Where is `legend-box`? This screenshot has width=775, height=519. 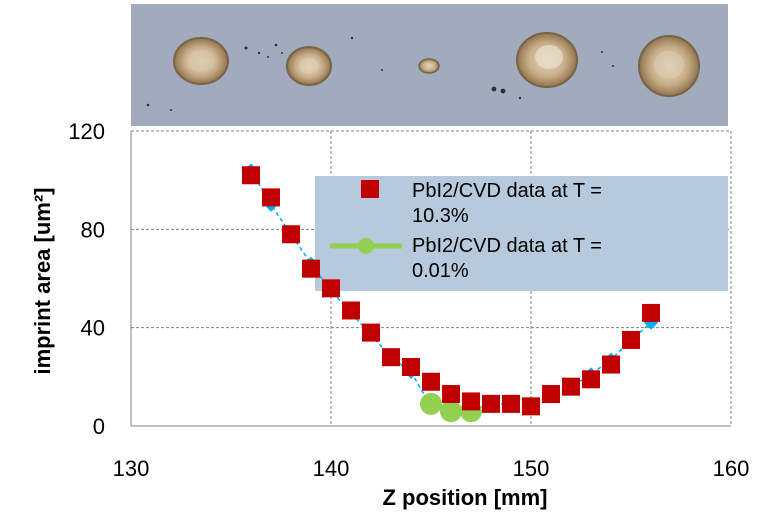 legend-box is located at coordinates (521, 233).